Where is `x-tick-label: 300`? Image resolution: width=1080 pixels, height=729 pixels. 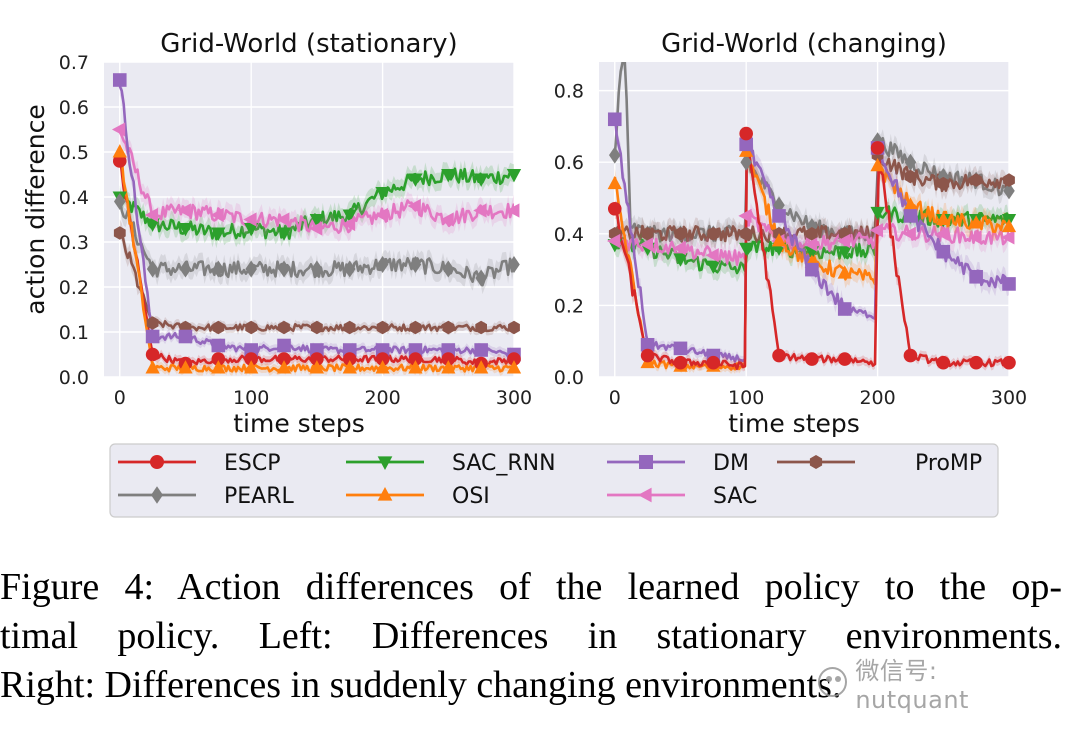 x-tick-label: 300 is located at coordinates (514, 398).